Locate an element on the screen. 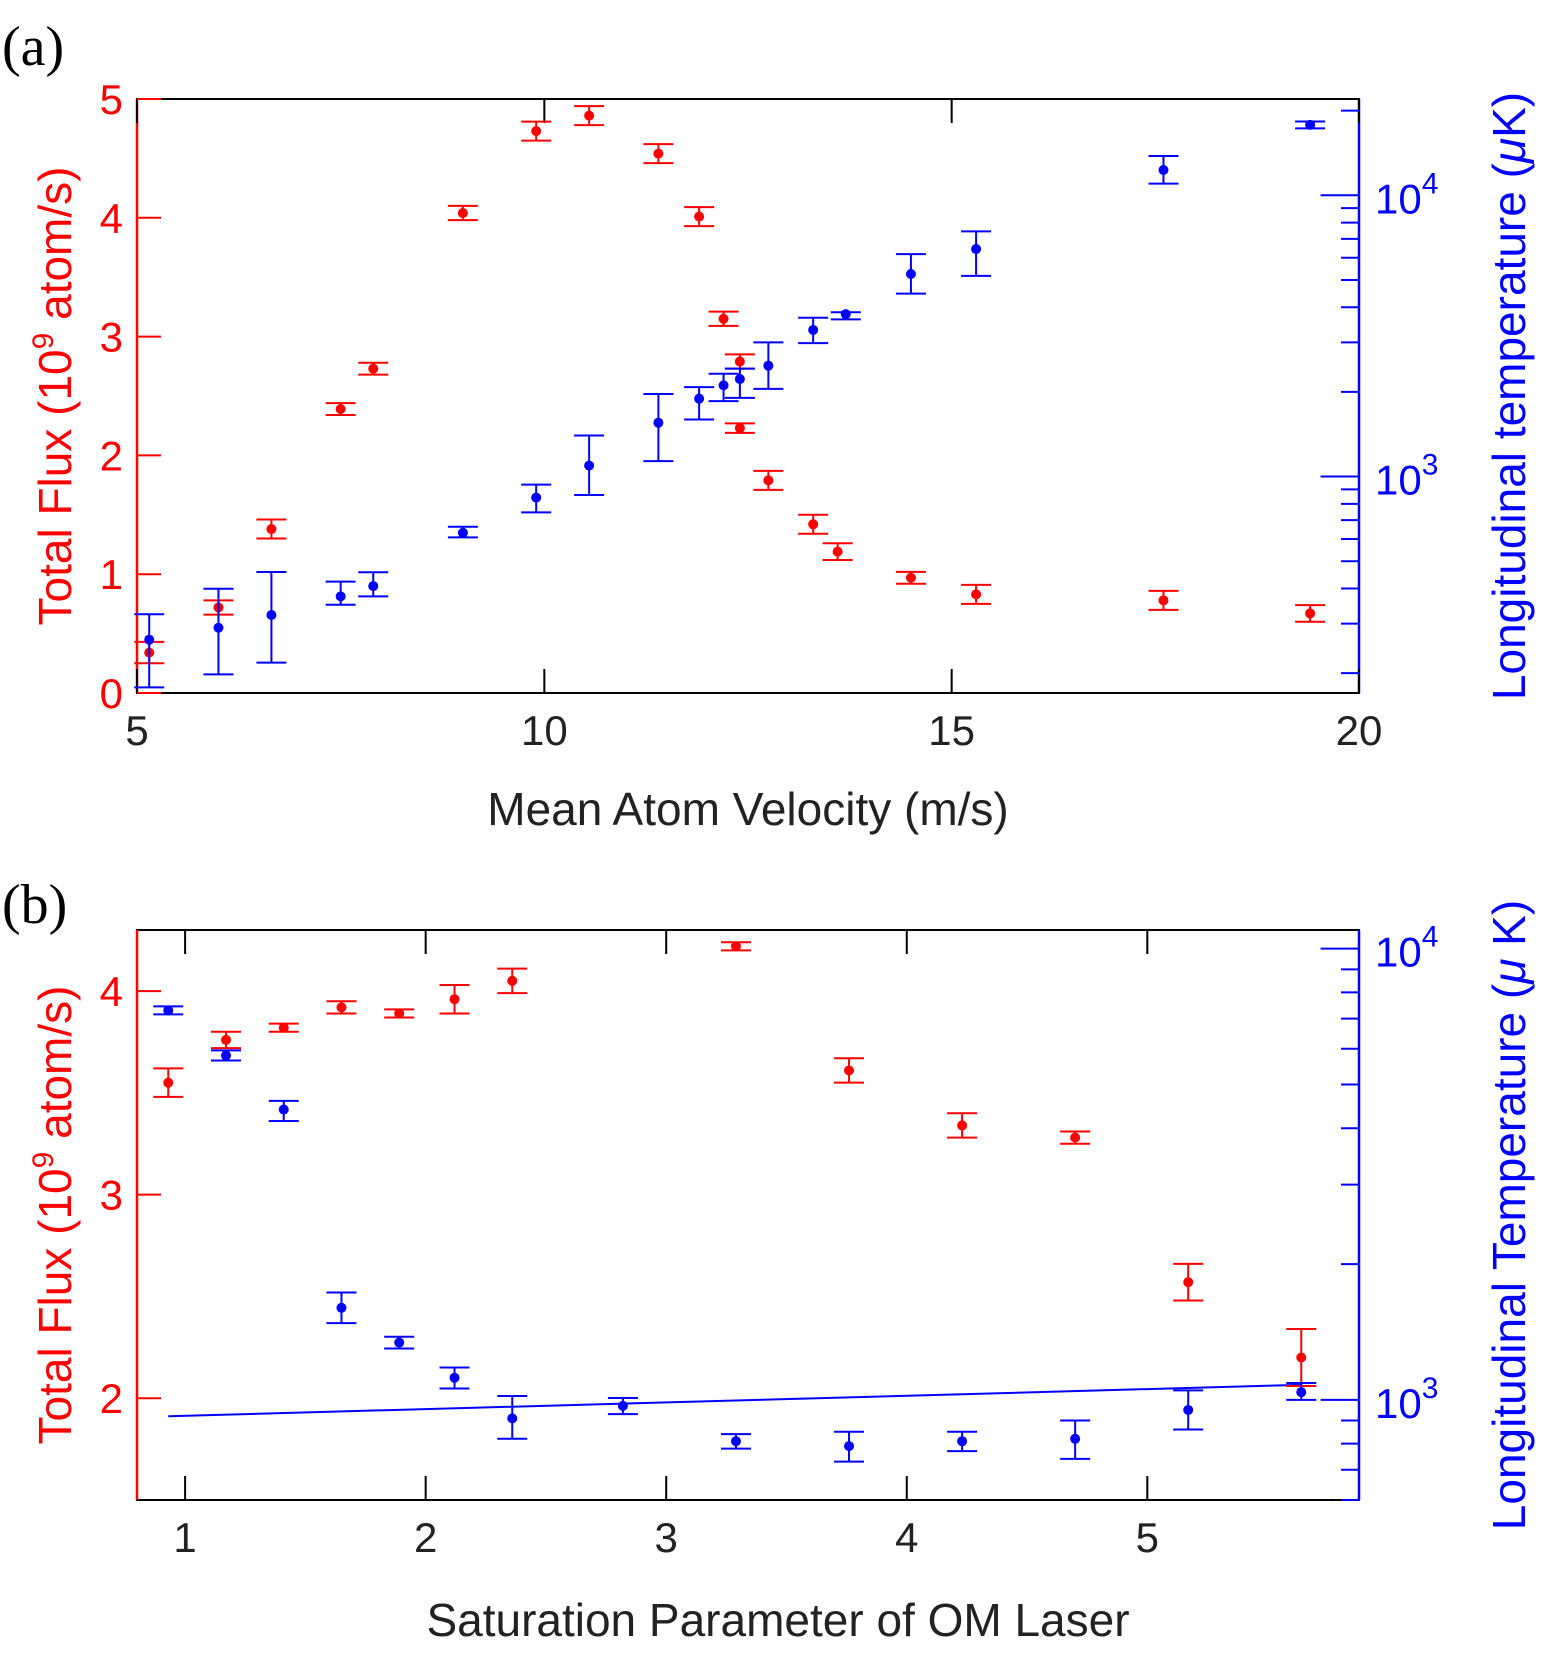 This screenshot has height=1653, width=1548. panel-b-x-tick-label: 5 is located at coordinates (1147, 1537).